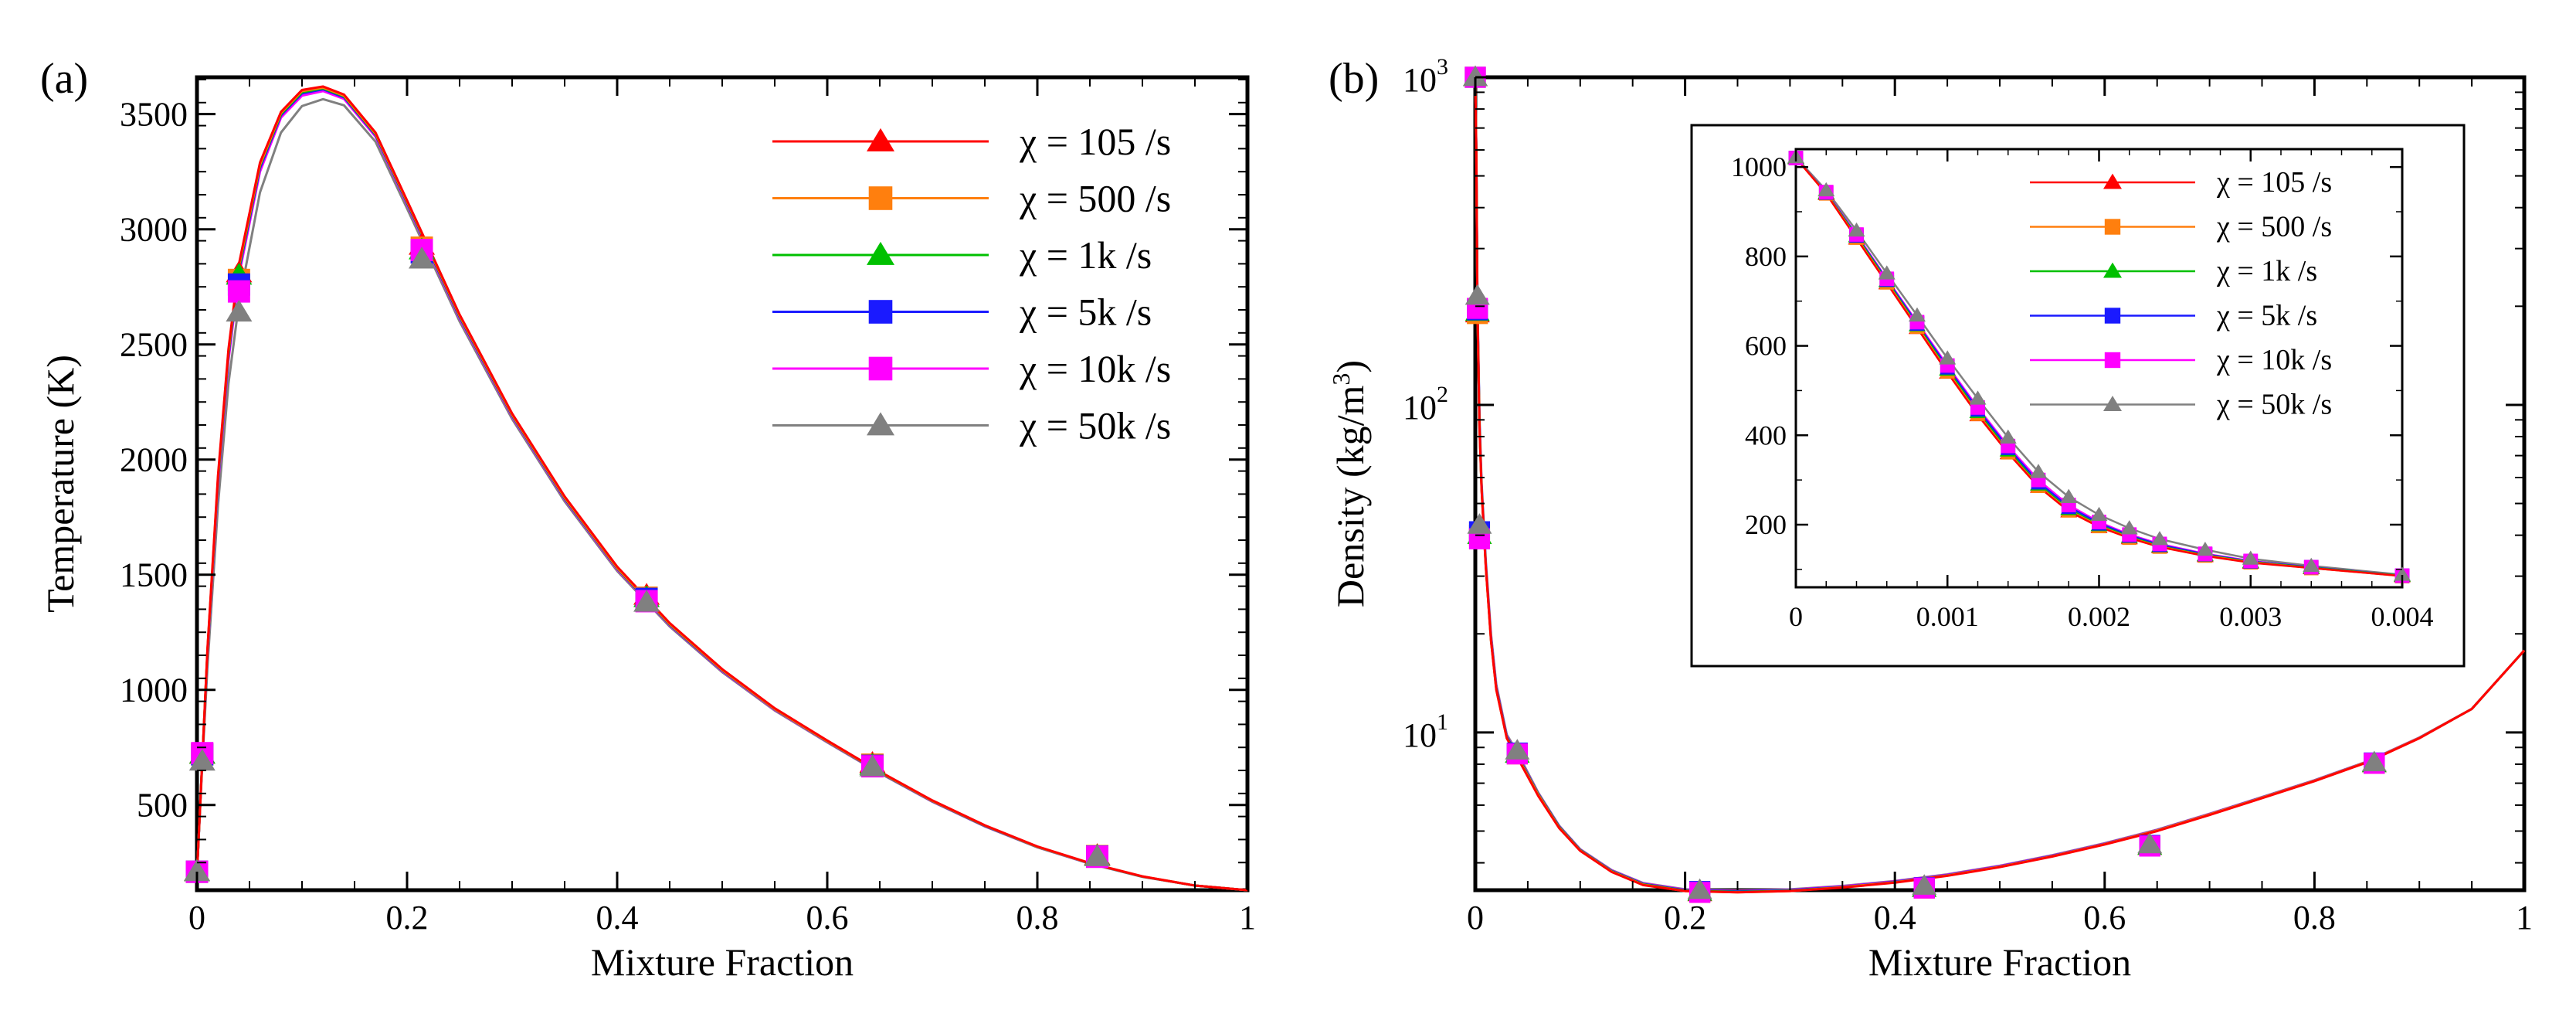 The image size is (2576, 1020). I want to click on y-tick-label: 1500, so click(154, 575).